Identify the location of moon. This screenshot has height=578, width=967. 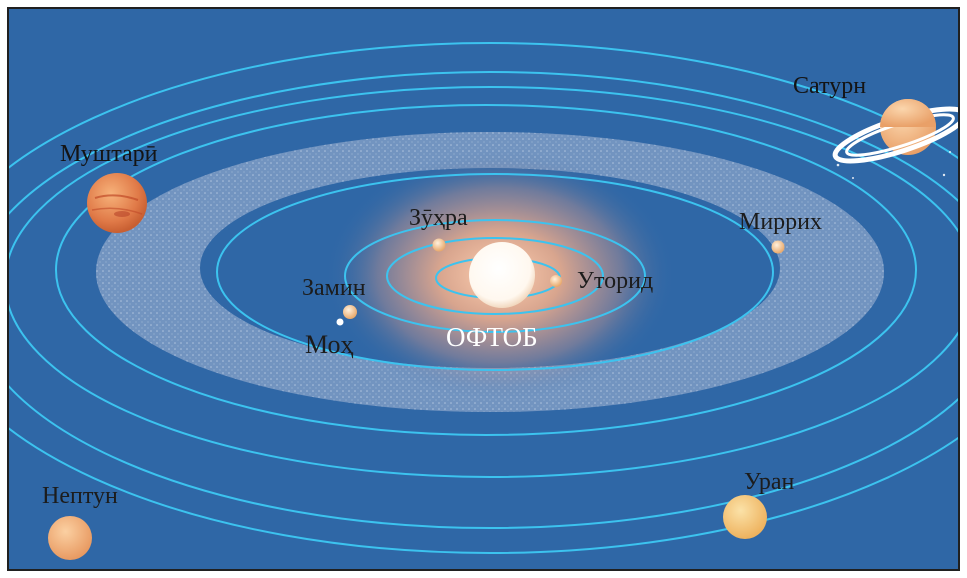
(340, 322).